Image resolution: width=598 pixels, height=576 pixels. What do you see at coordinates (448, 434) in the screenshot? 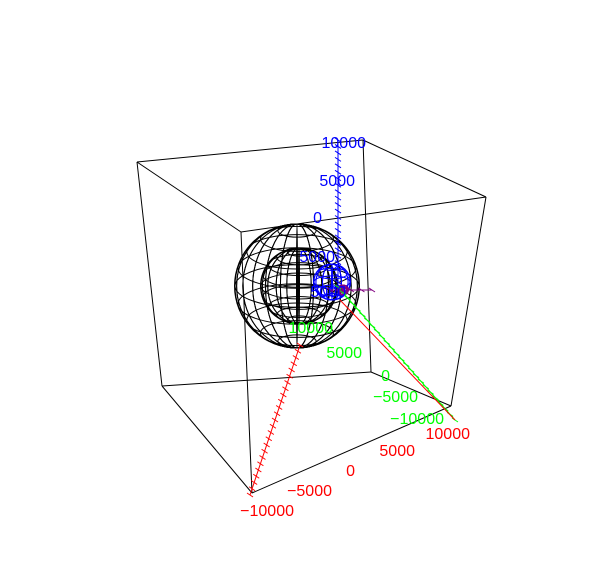
I see `x-tick-label-0: 10000` at bounding box center [448, 434].